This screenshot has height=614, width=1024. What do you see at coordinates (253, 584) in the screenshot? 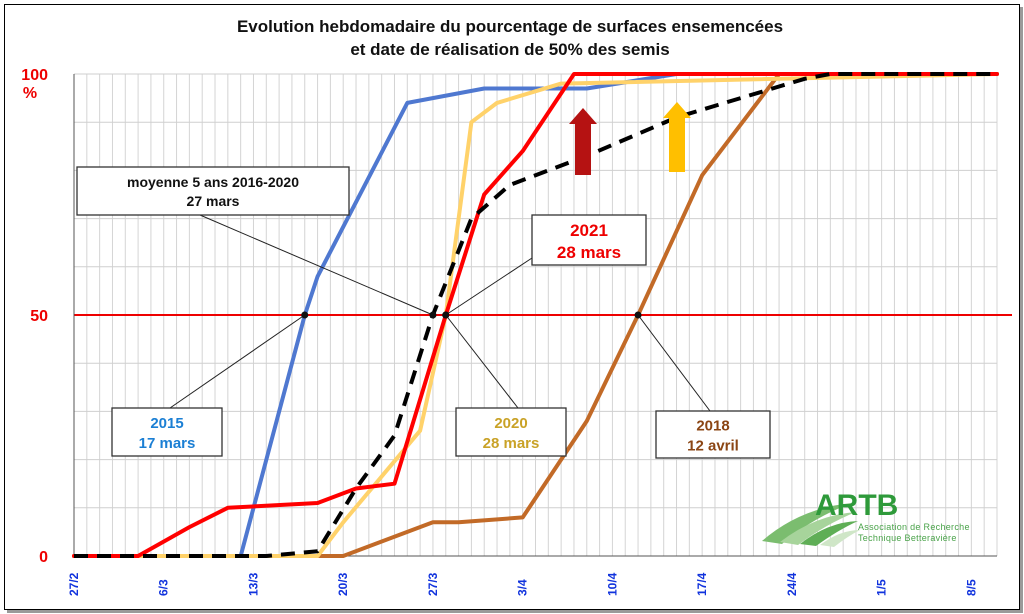
I see `x-tick-label: 13/3` at bounding box center [253, 584].